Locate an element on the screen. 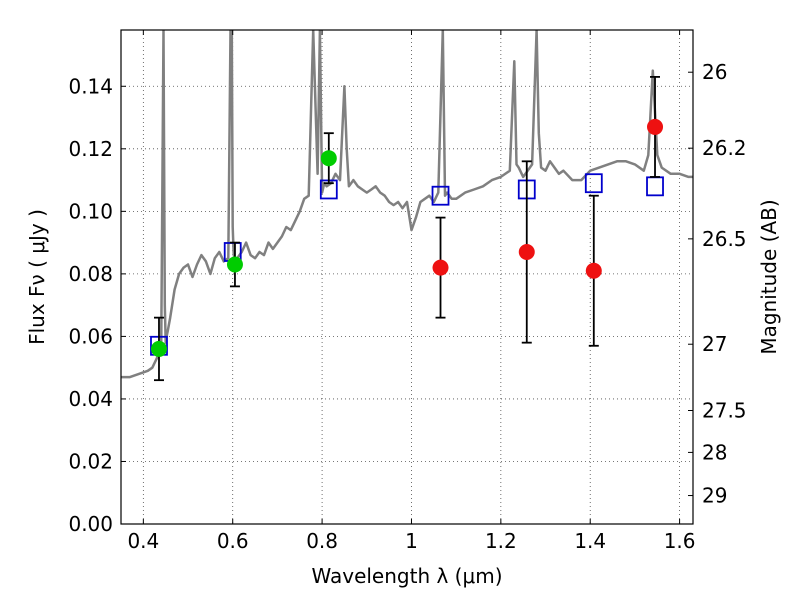 The height and width of the screenshot is (600, 800). right-tick-label: 26.5 is located at coordinates (724, 239).